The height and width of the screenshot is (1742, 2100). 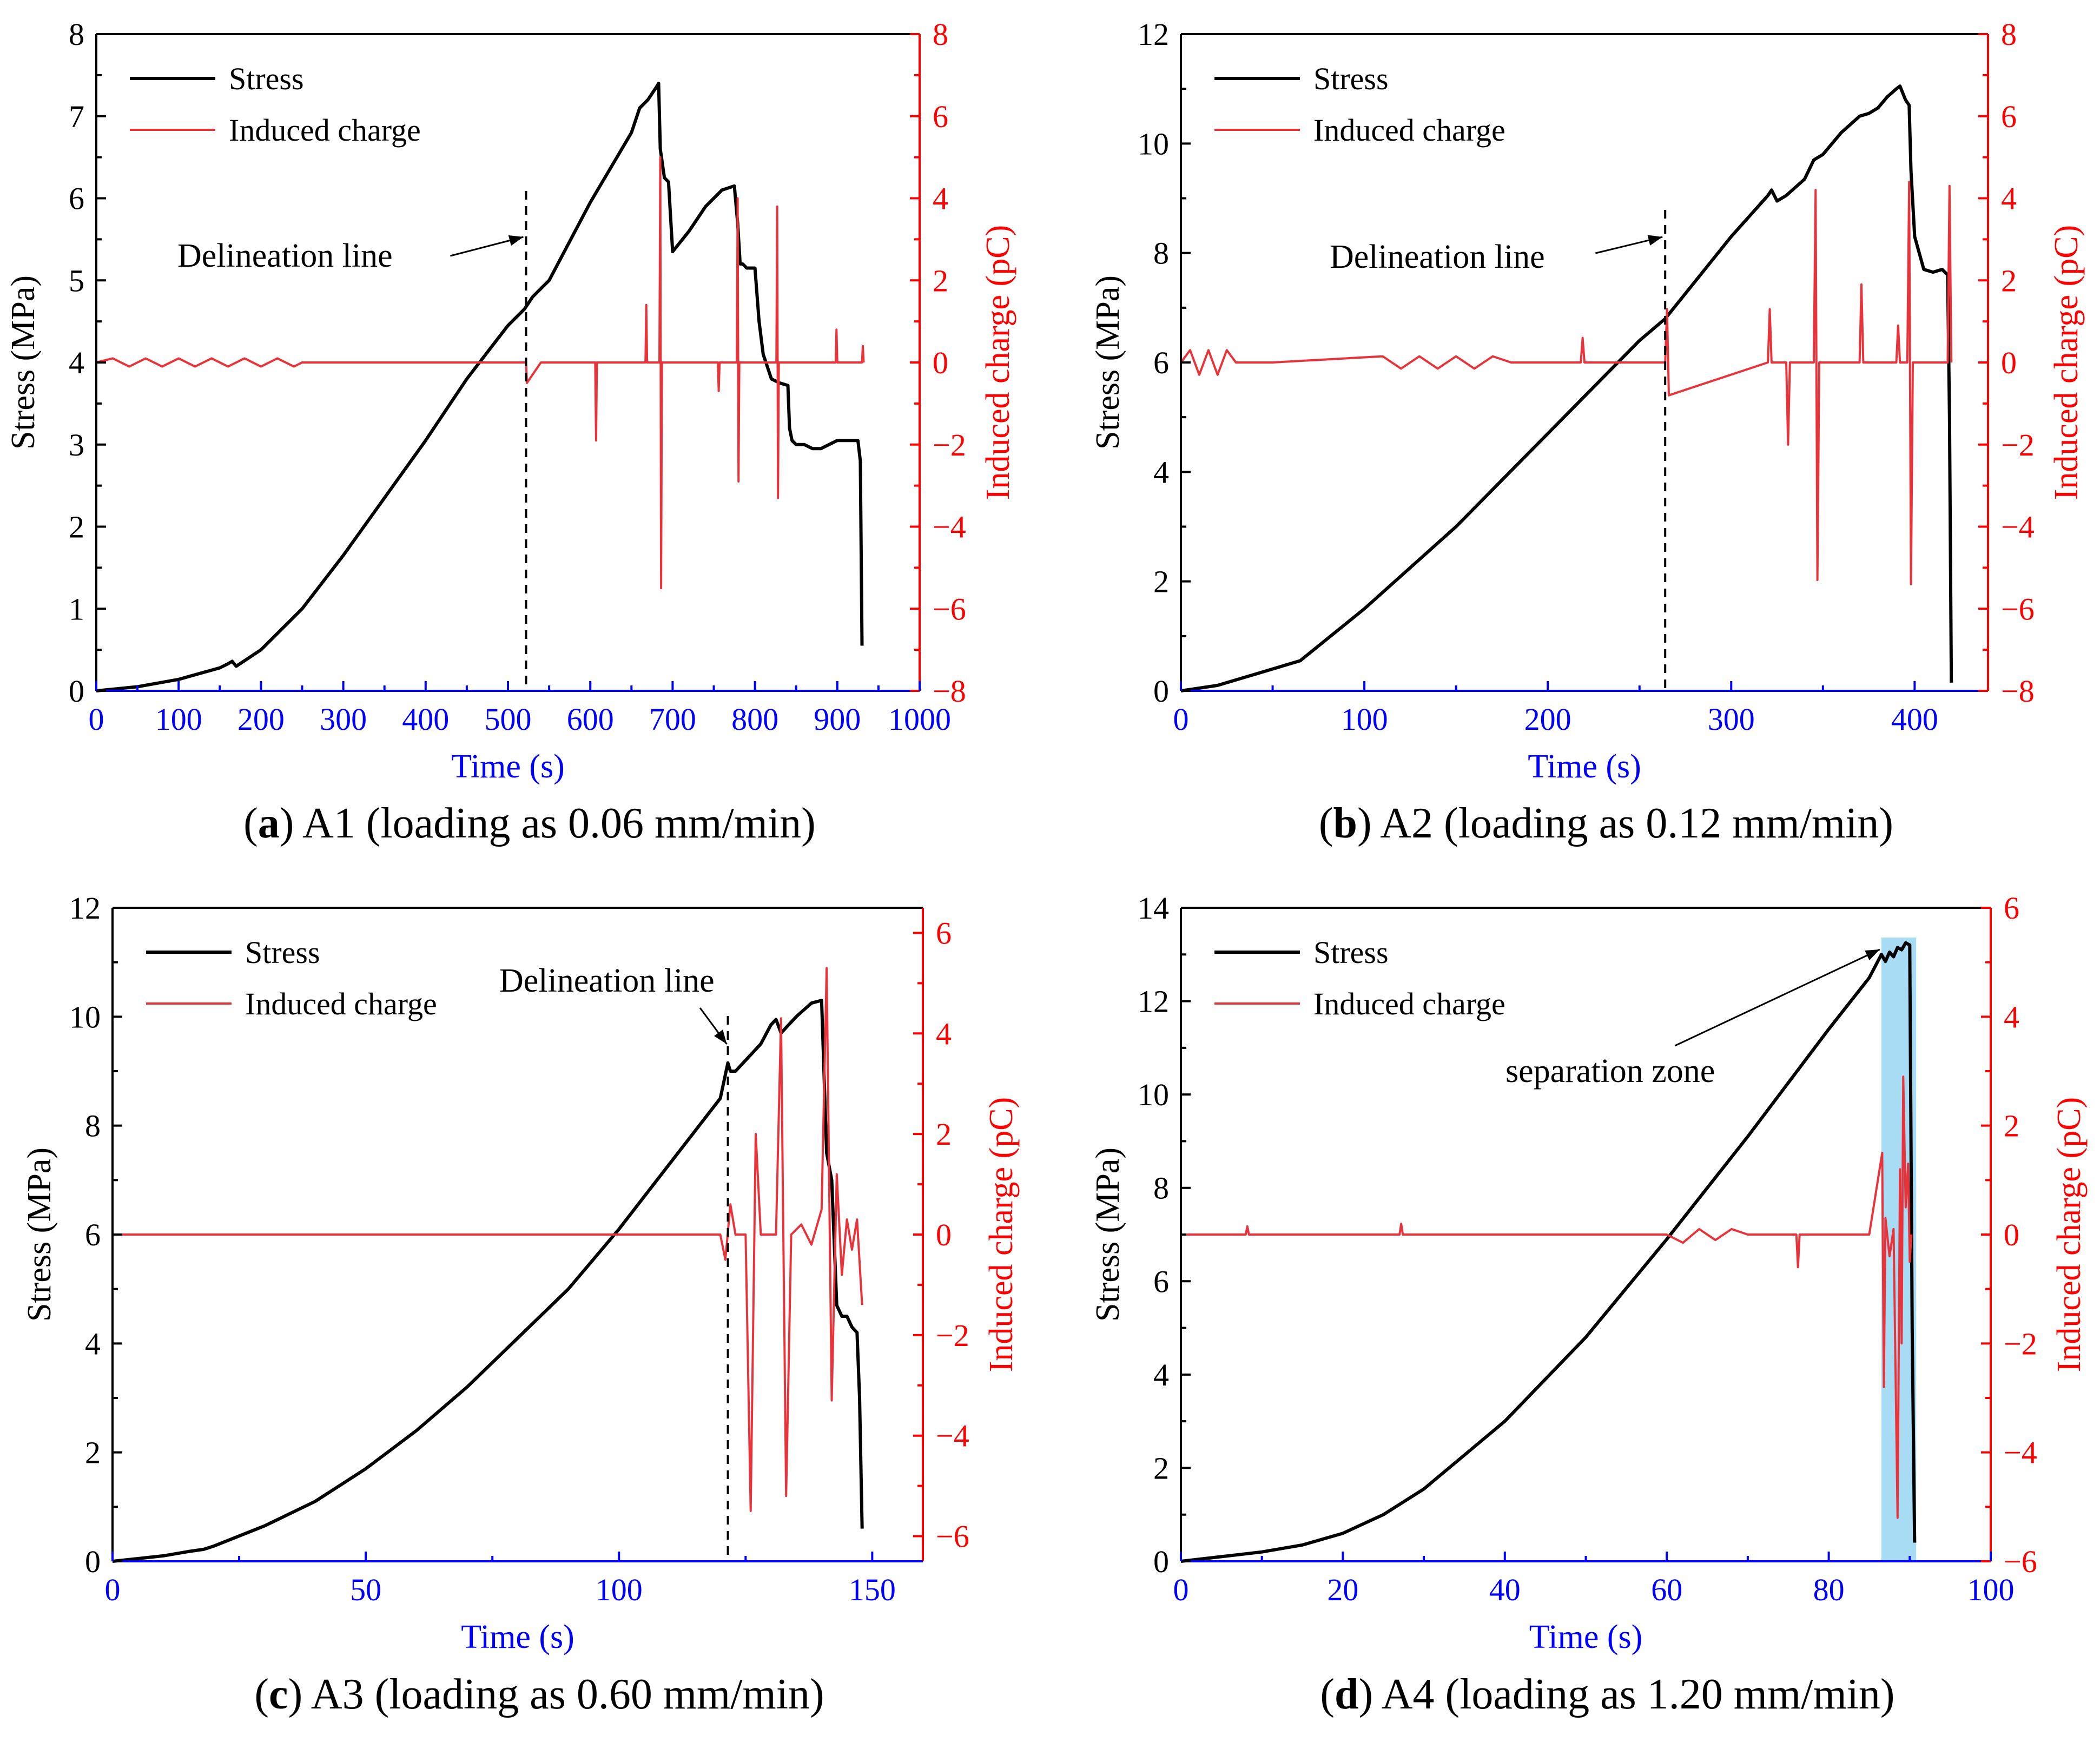 What do you see at coordinates (76, 609) in the screenshot?
I see `left-y-tick-label: 1` at bounding box center [76, 609].